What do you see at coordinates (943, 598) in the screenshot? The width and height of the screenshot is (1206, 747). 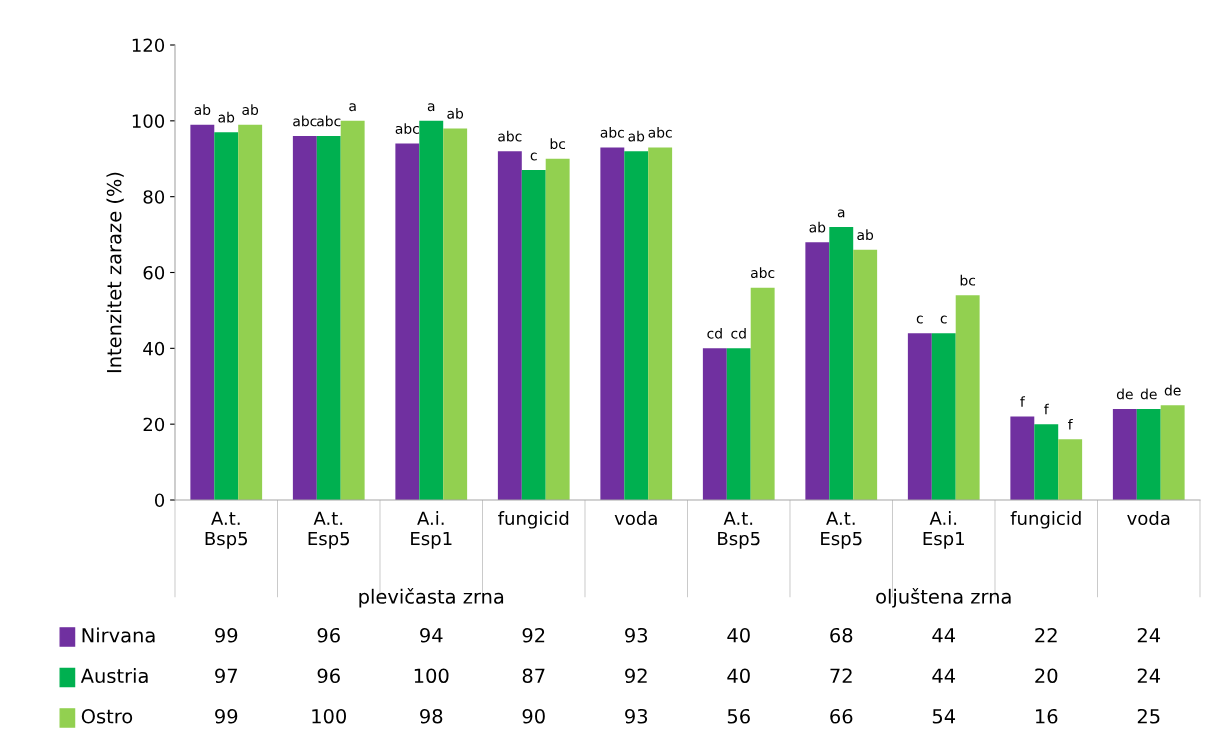 I see `text: oljuštena zrna` at bounding box center [943, 598].